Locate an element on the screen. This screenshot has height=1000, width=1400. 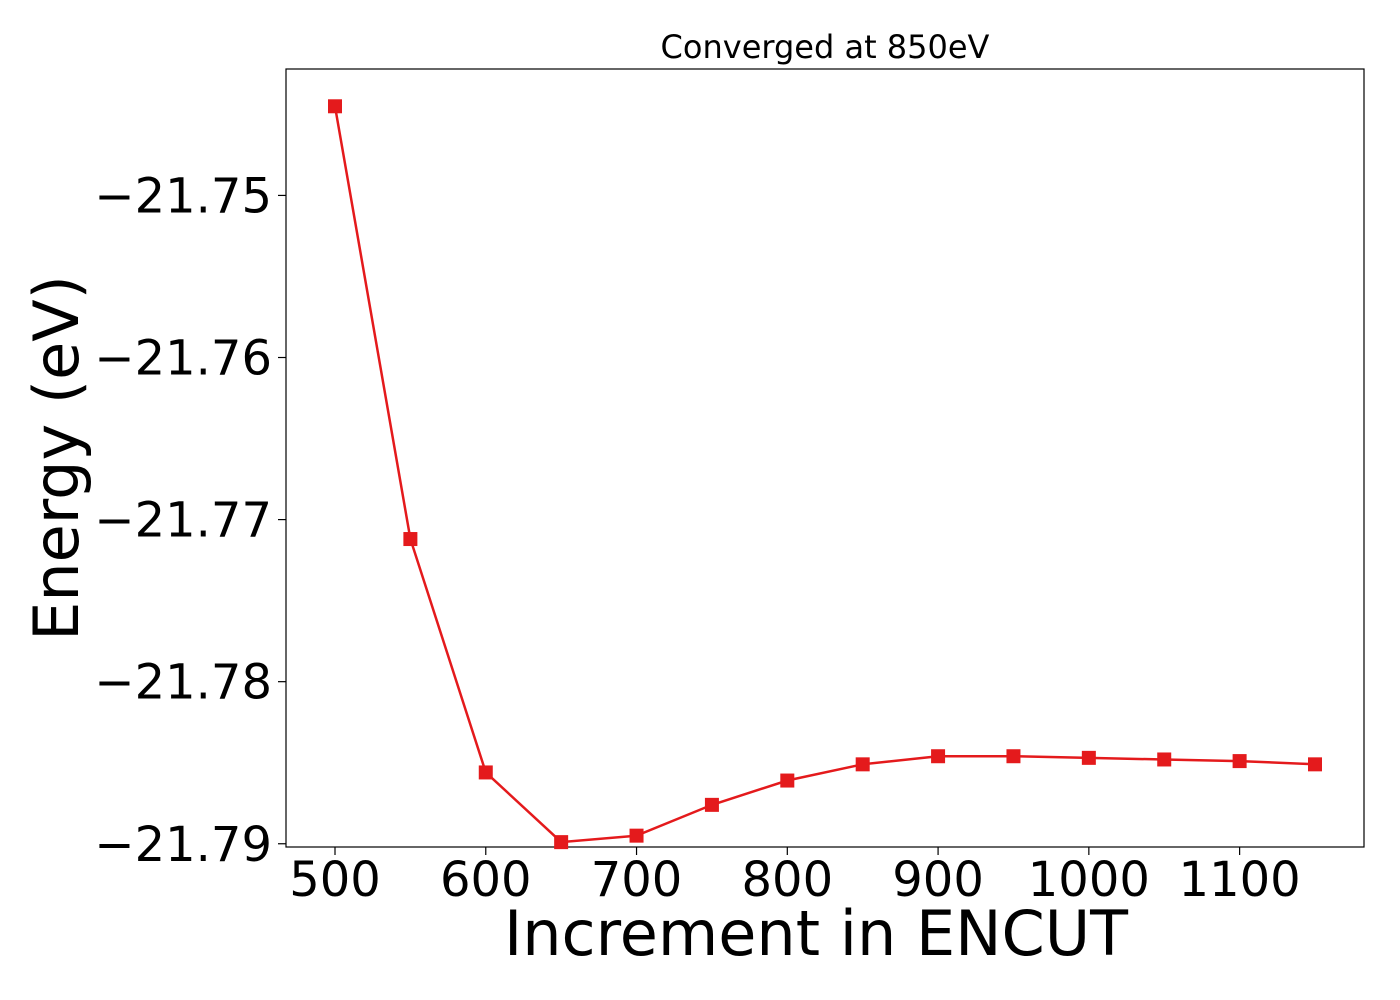
x-tick-label: 1000 is located at coordinates (1089, 880).